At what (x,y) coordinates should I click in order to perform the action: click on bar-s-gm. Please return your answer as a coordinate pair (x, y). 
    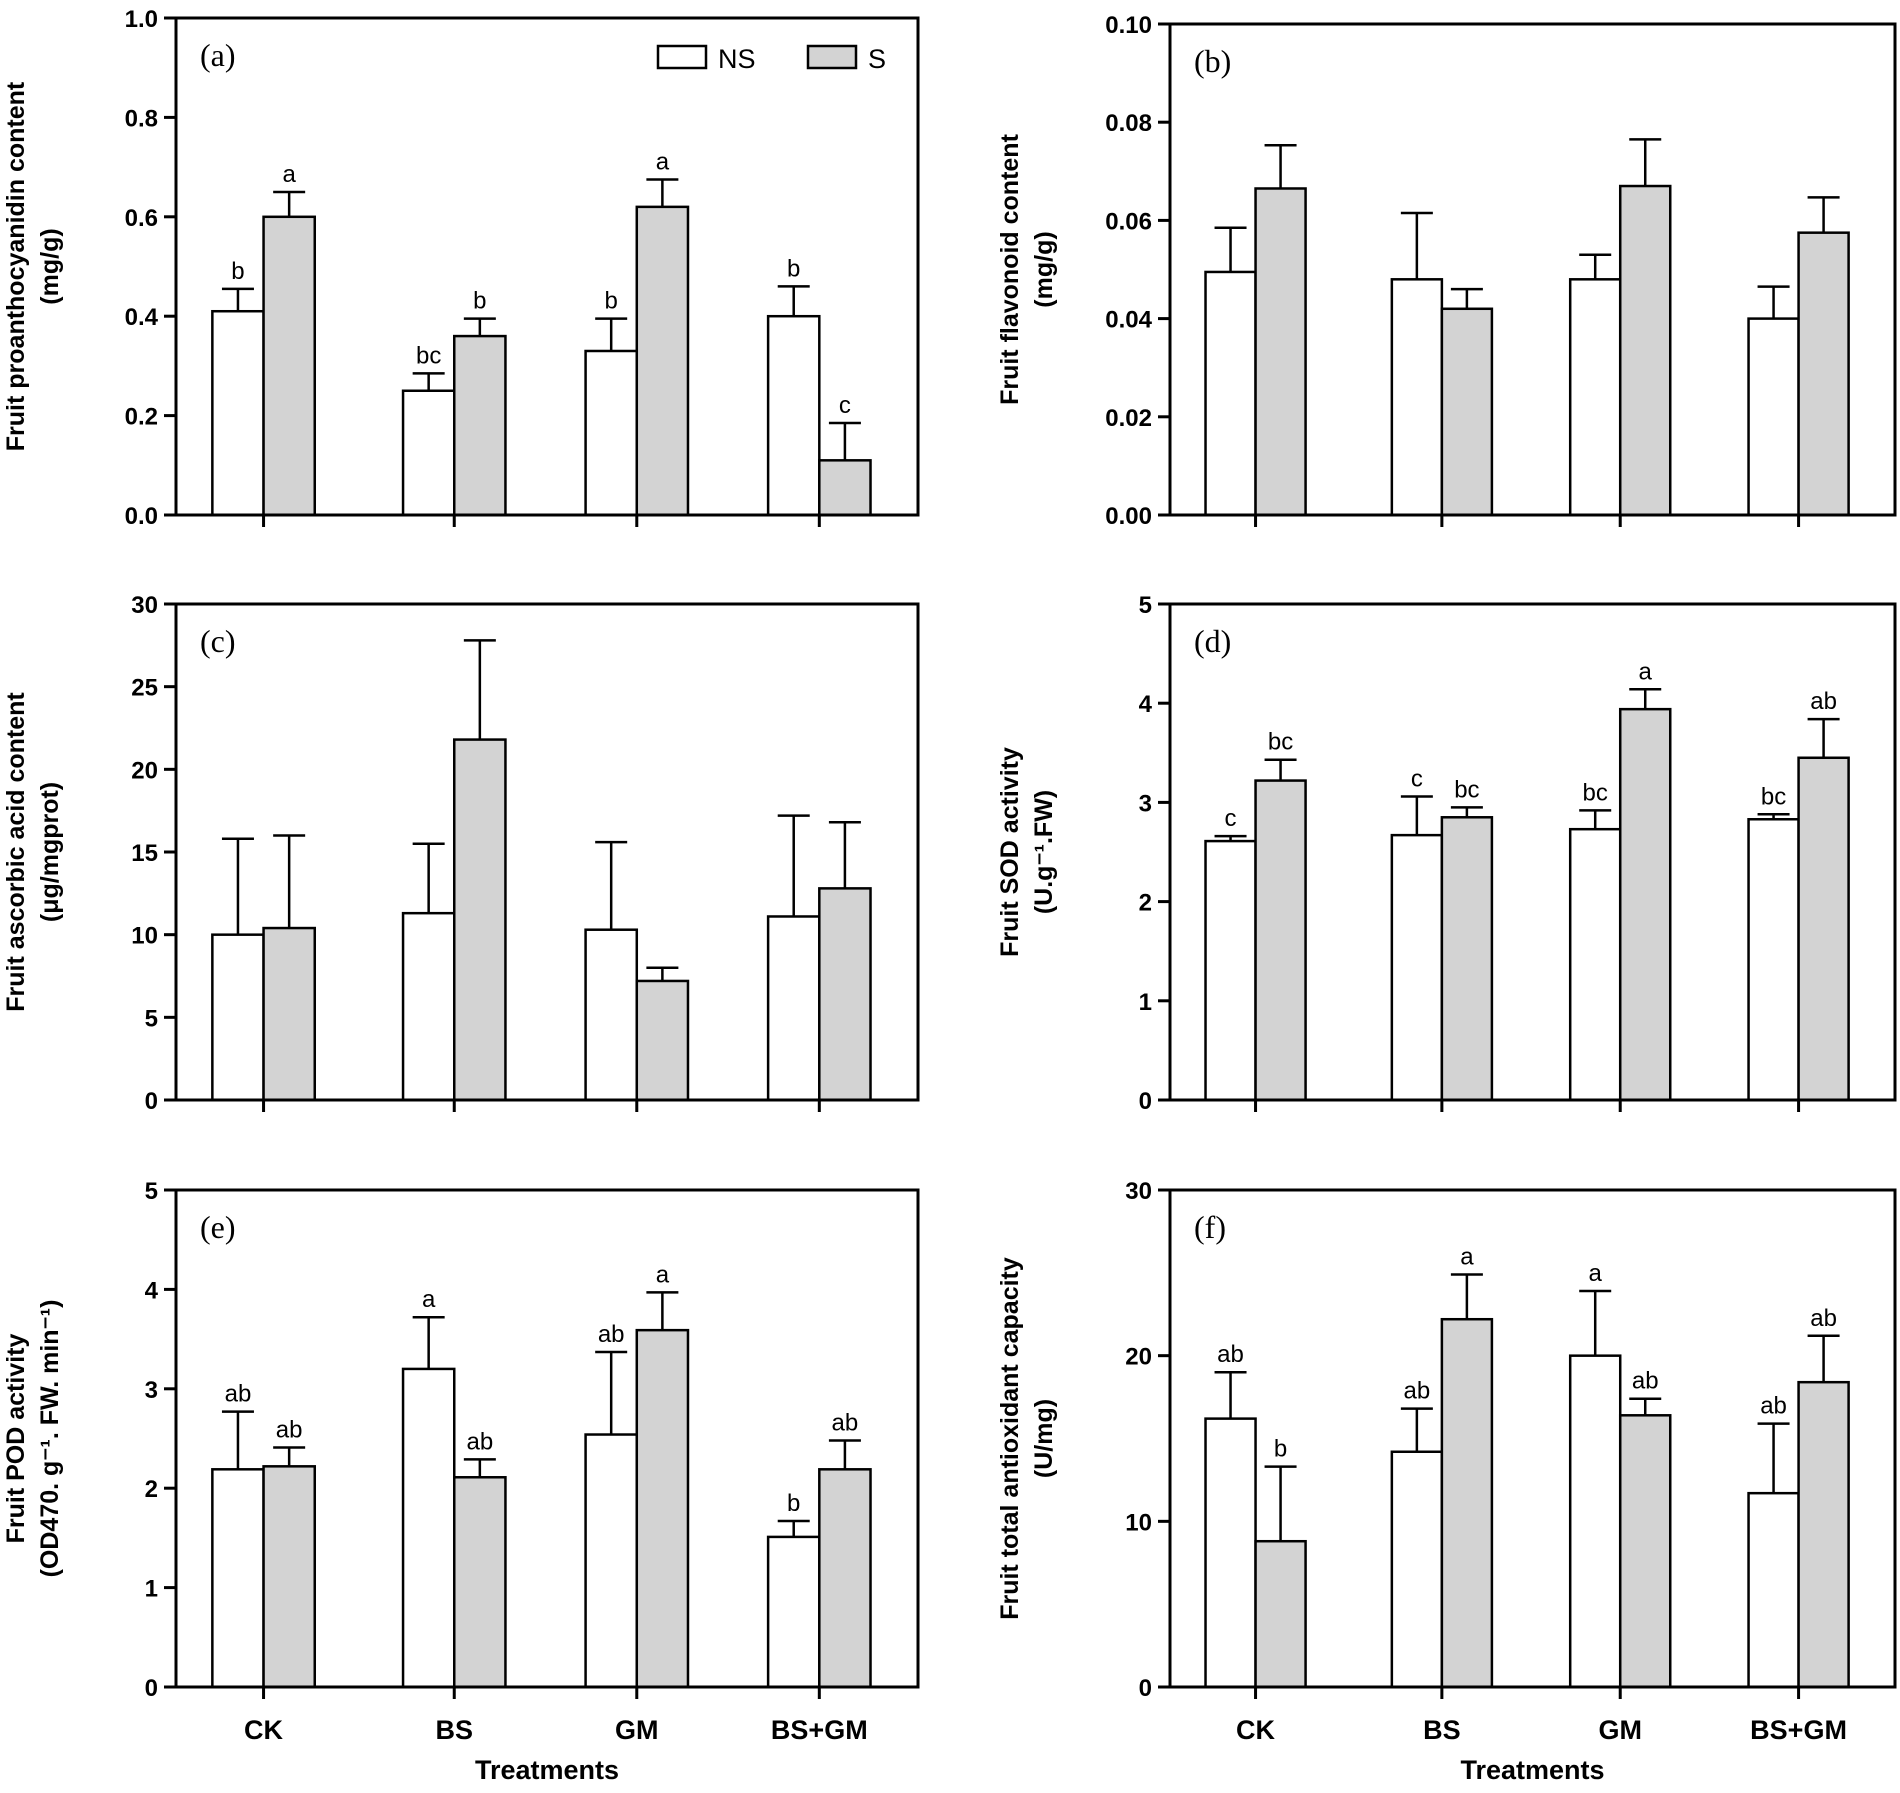
    Looking at the image, I should click on (662, 1508).